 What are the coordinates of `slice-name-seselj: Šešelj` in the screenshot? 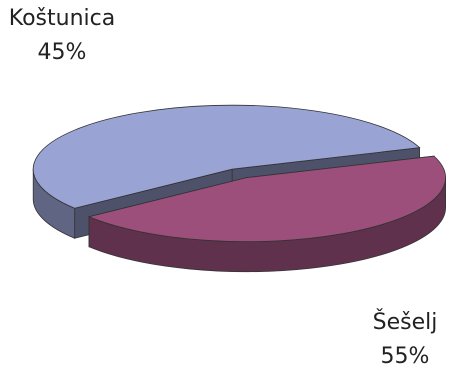 It's located at (405, 322).